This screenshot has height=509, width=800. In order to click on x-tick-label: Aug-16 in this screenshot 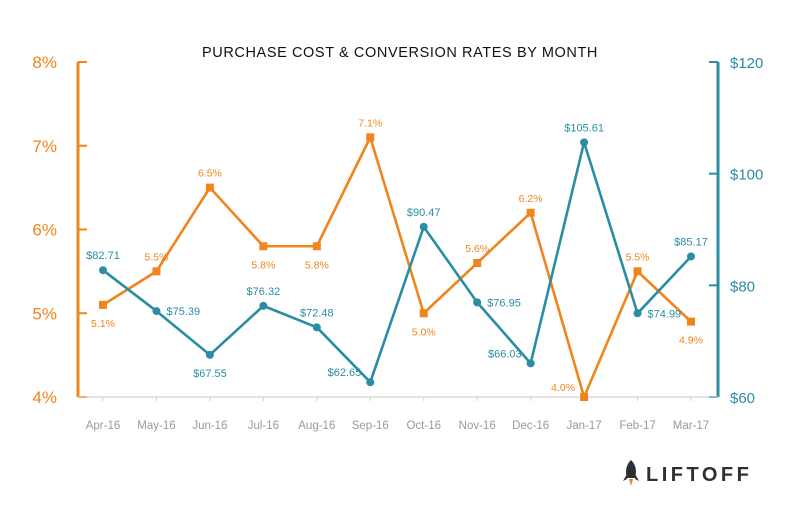, I will do `click(316, 426)`.